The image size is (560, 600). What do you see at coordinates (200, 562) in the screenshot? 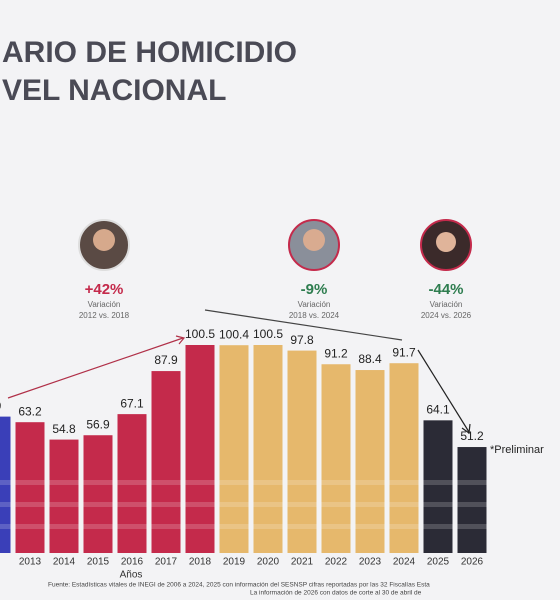
I see `x-tick-label: 2018` at bounding box center [200, 562].